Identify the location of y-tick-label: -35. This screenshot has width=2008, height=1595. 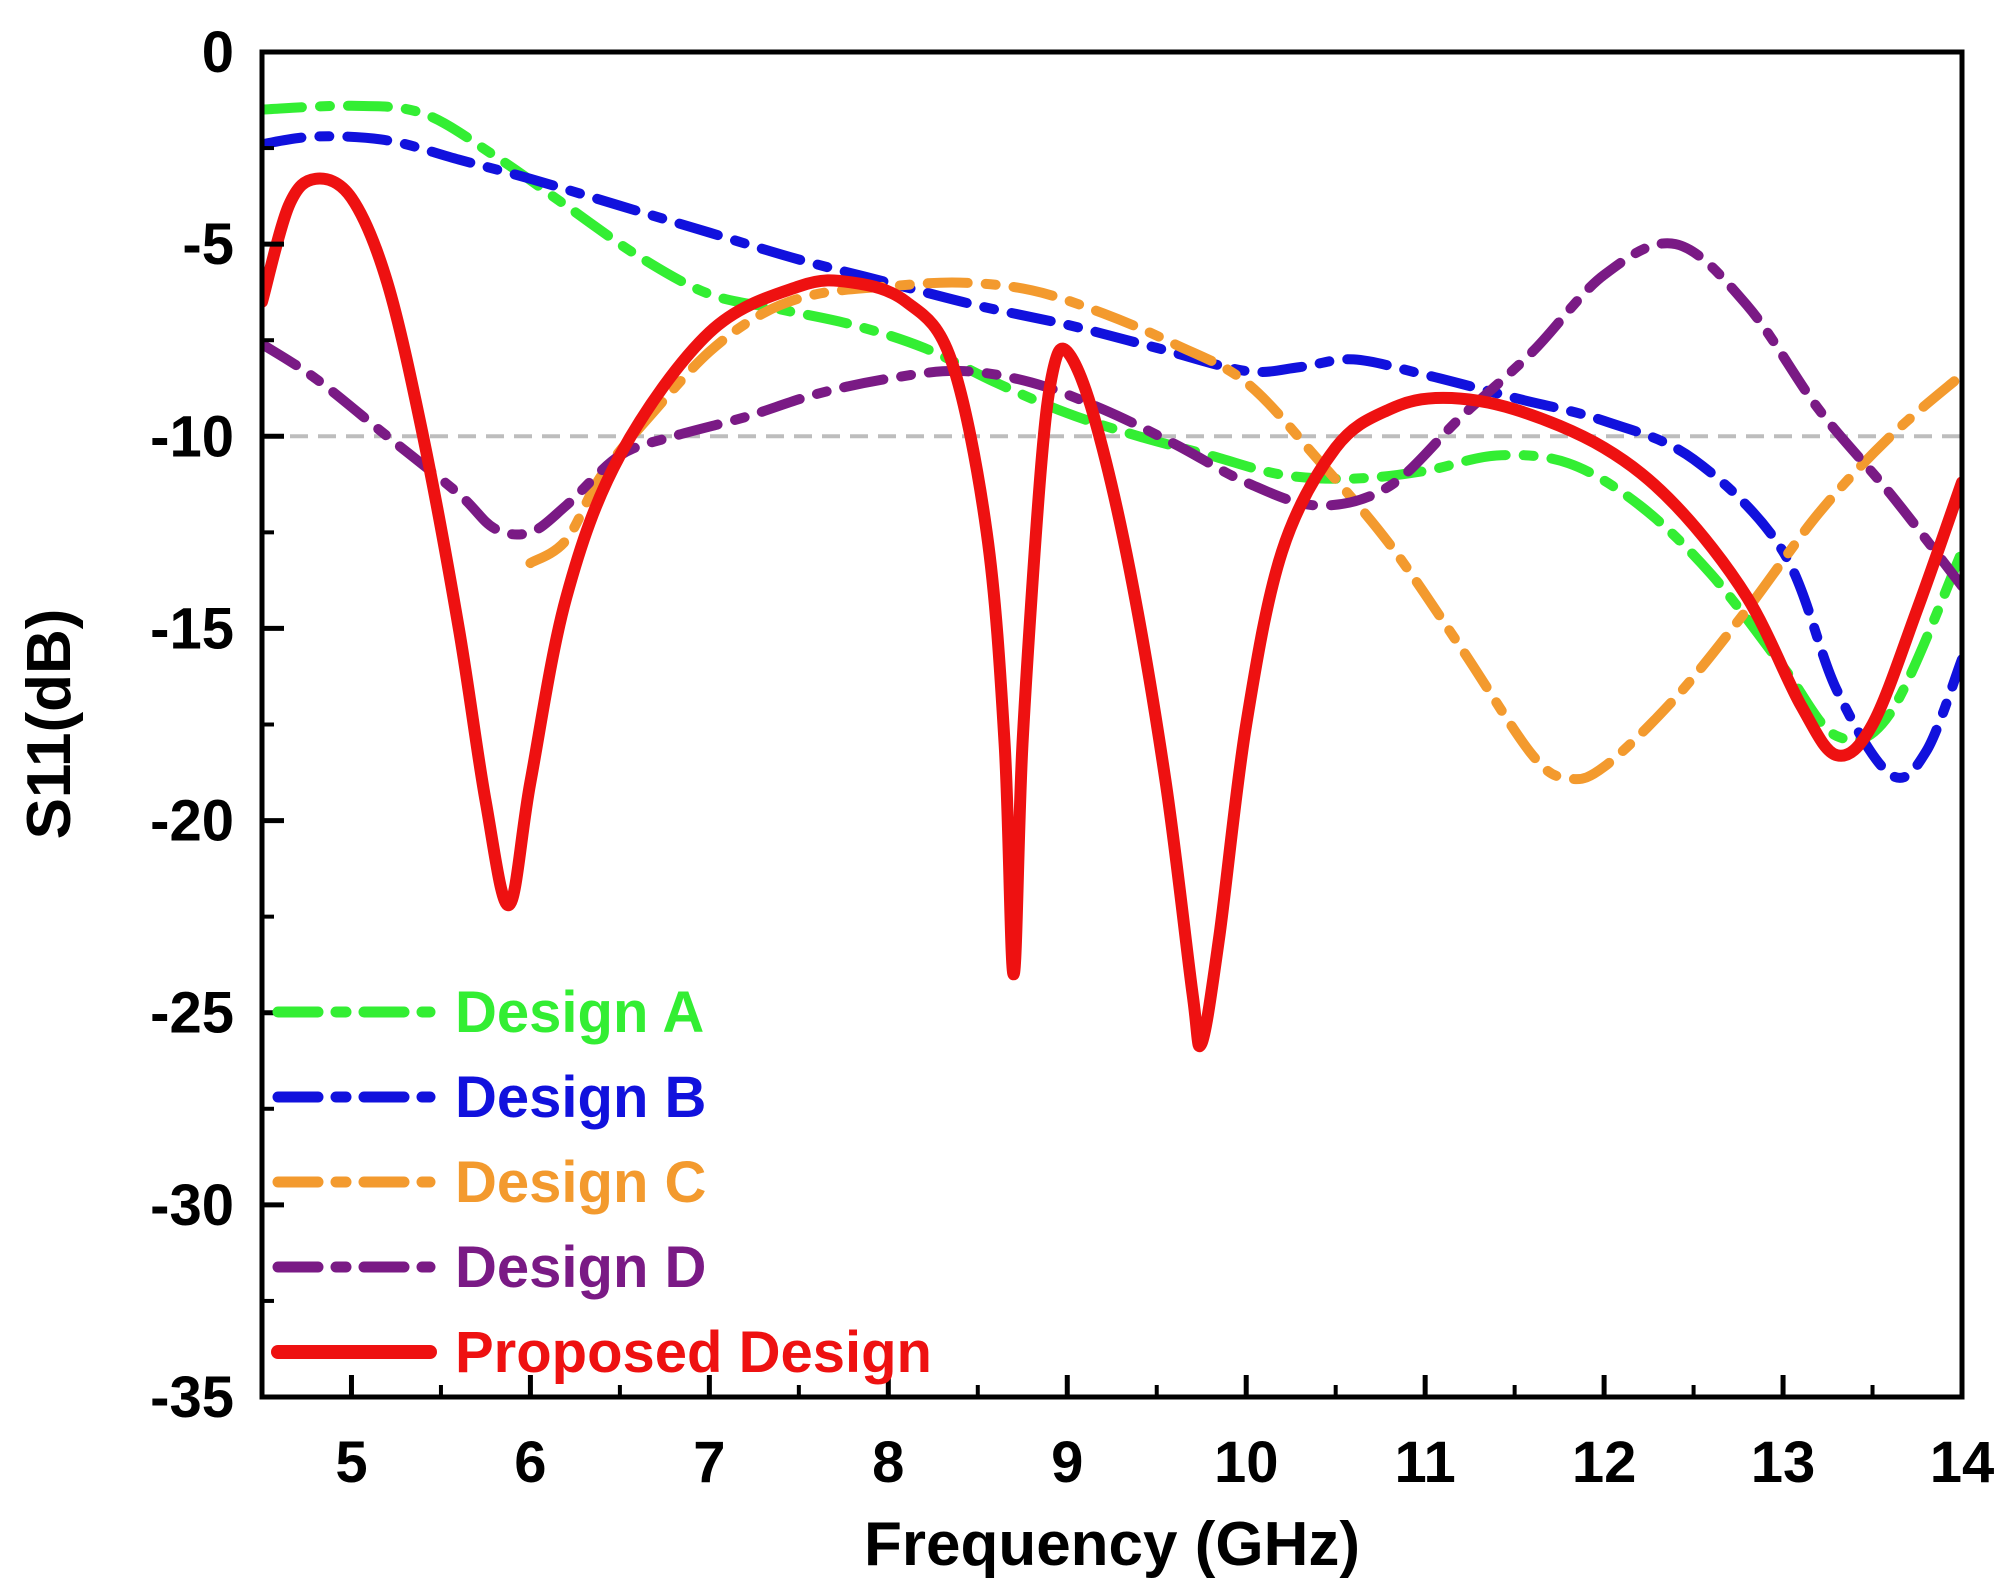
(192, 1397).